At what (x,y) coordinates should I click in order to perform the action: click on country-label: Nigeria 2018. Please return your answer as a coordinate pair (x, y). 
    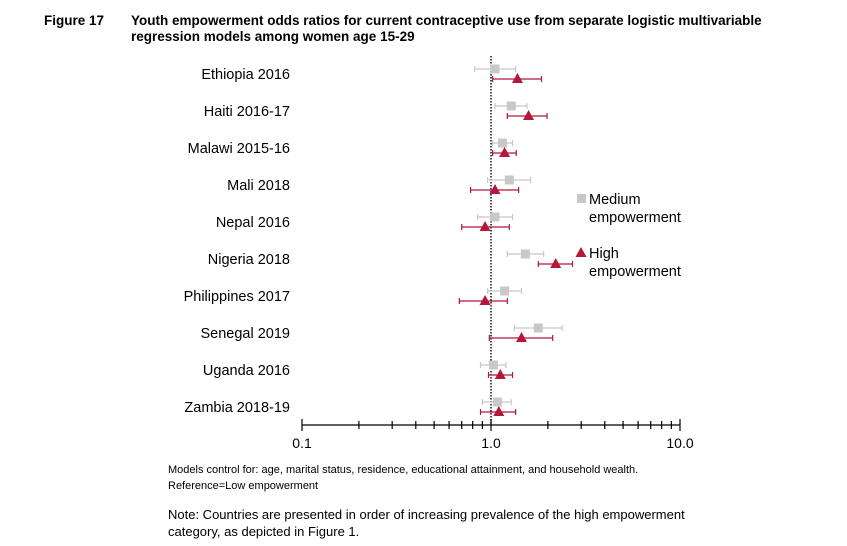
    Looking at the image, I should click on (249, 260).